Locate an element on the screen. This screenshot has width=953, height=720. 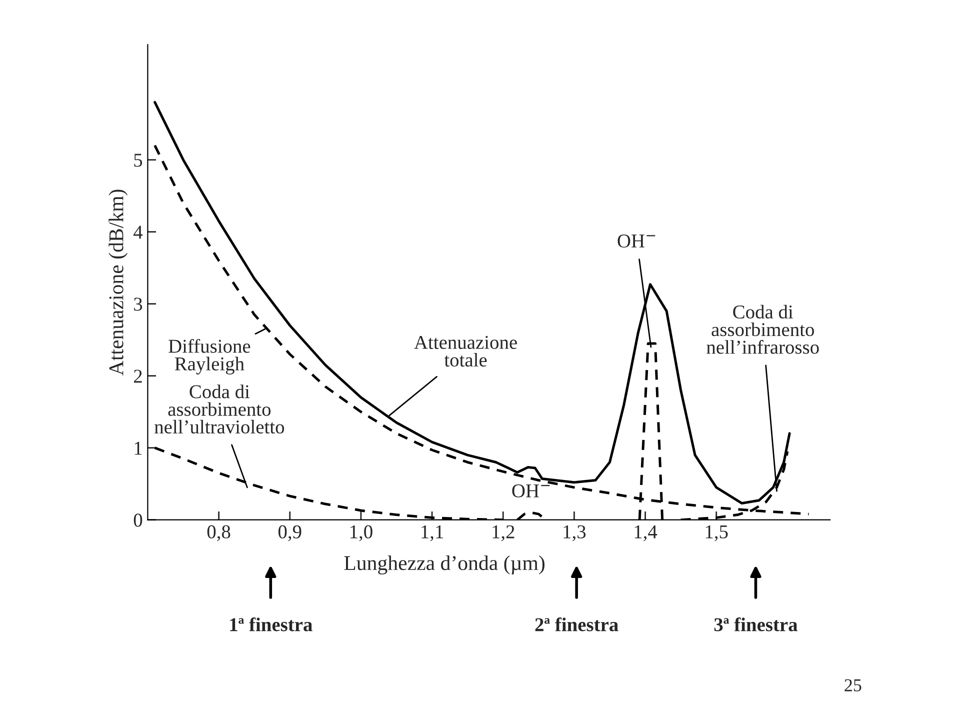
x-tick-label: 1,4 is located at coordinates (646, 533).